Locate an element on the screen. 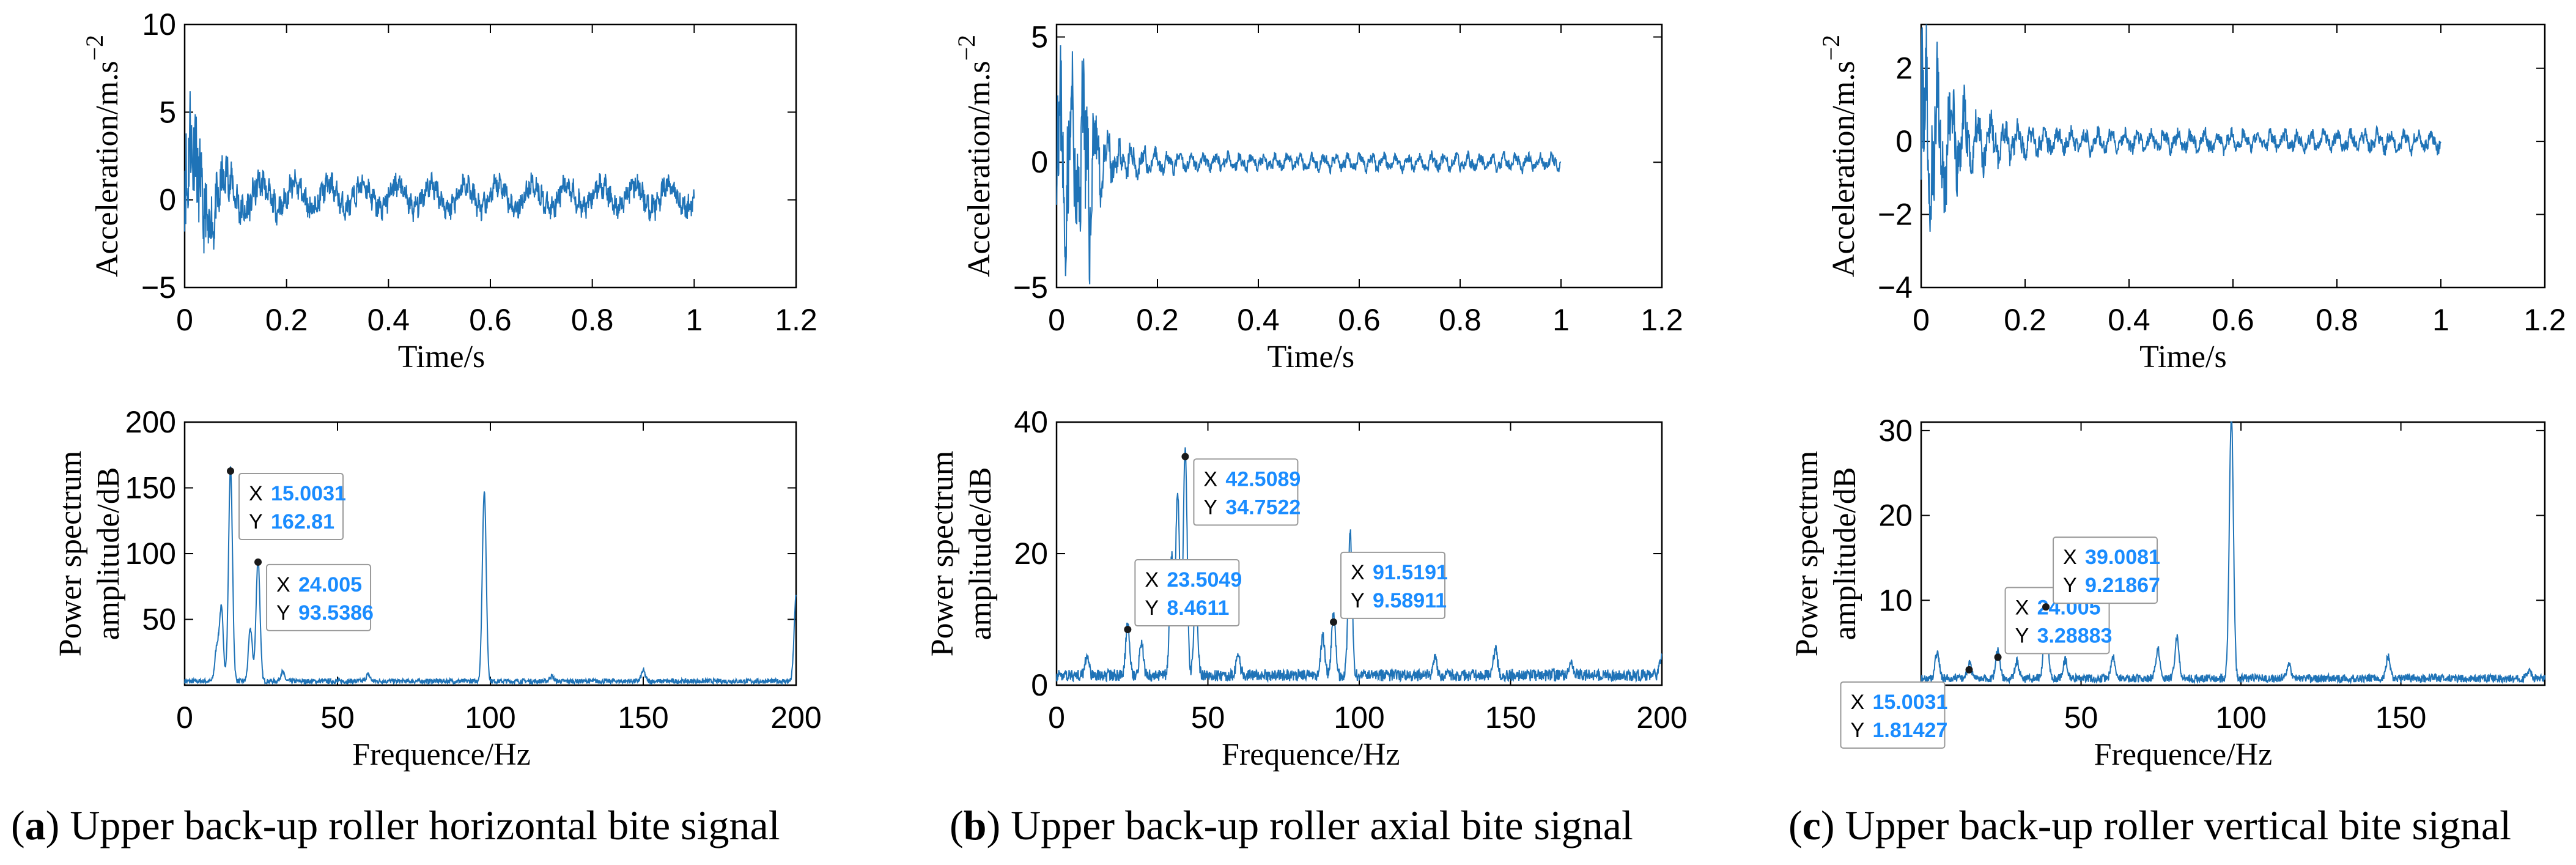 The image size is (2576, 865). panel-b-spectrum-xtick-label: 150 is located at coordinates (1510, 717).